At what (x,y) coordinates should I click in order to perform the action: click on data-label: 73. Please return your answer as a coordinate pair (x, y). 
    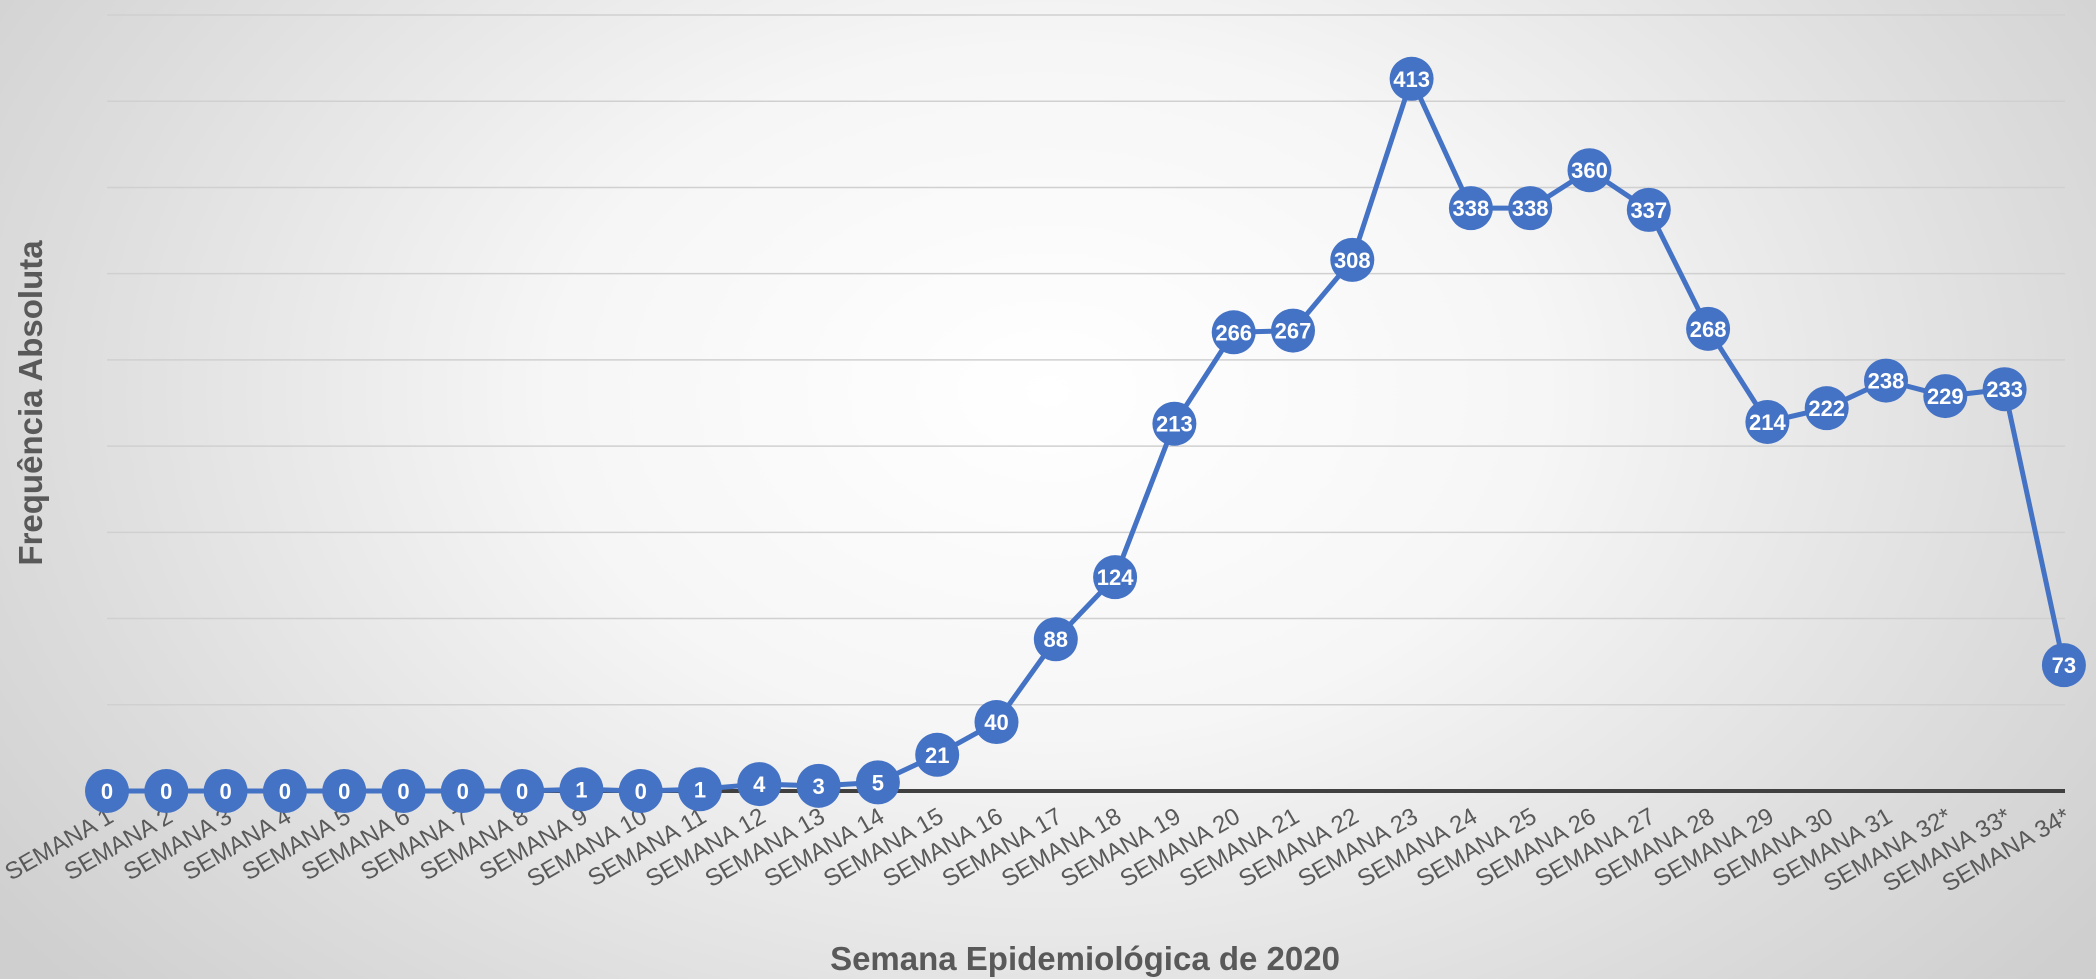
    Looking at the image, I should click on (2064, 665).